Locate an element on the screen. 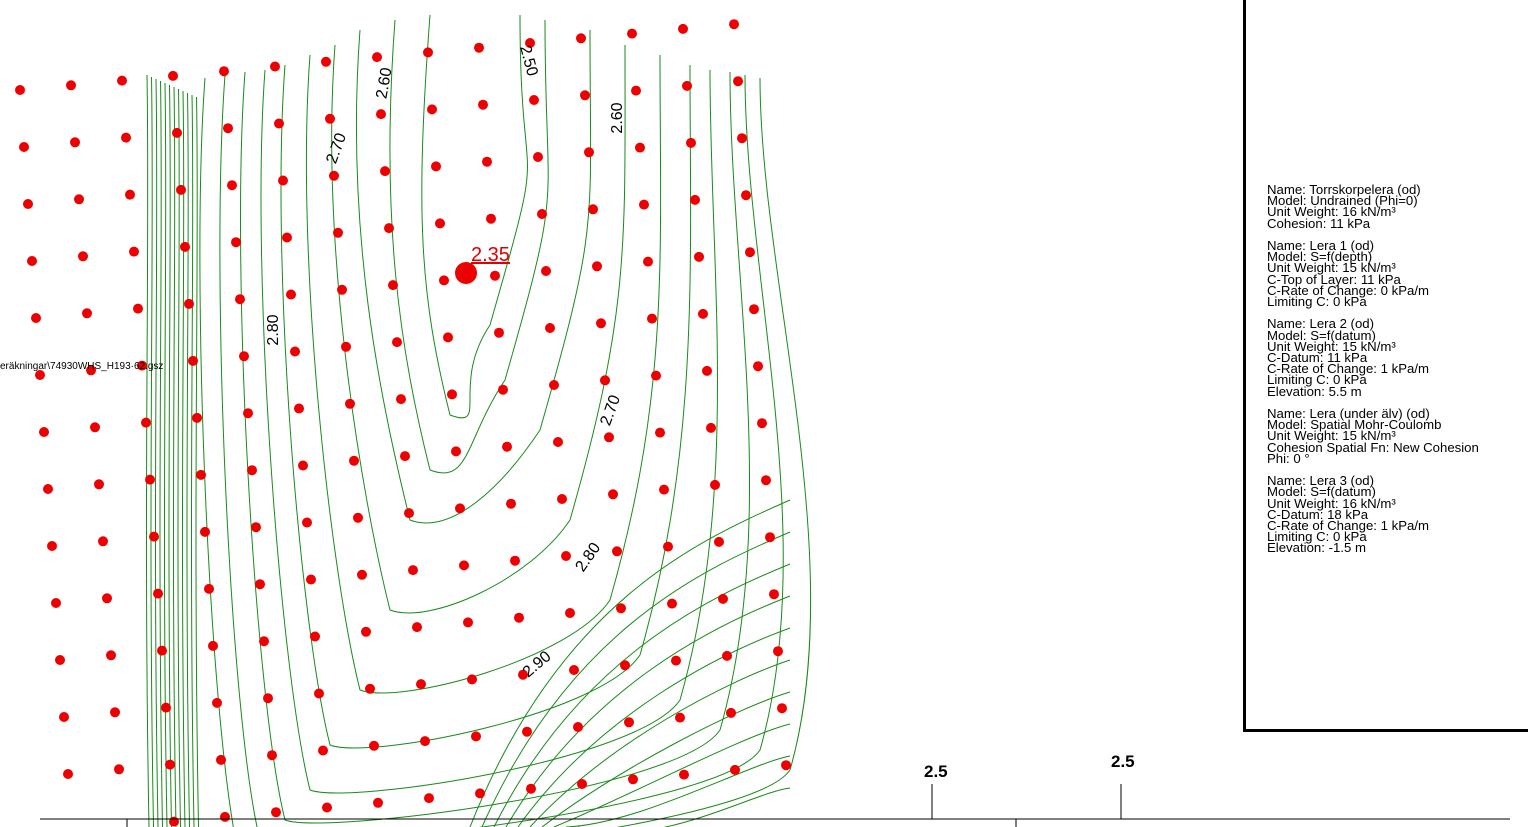 The width and height of the screenshot is (1528, 827). material-name: Name: Torrskorpelera (od) is located at coordinates (1344, 189).